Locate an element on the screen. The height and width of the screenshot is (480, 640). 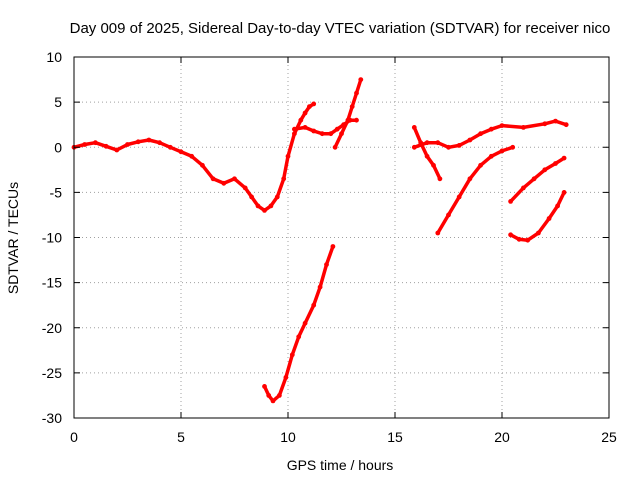
y-tick-label: -10 is located at coordinates (52, 238).